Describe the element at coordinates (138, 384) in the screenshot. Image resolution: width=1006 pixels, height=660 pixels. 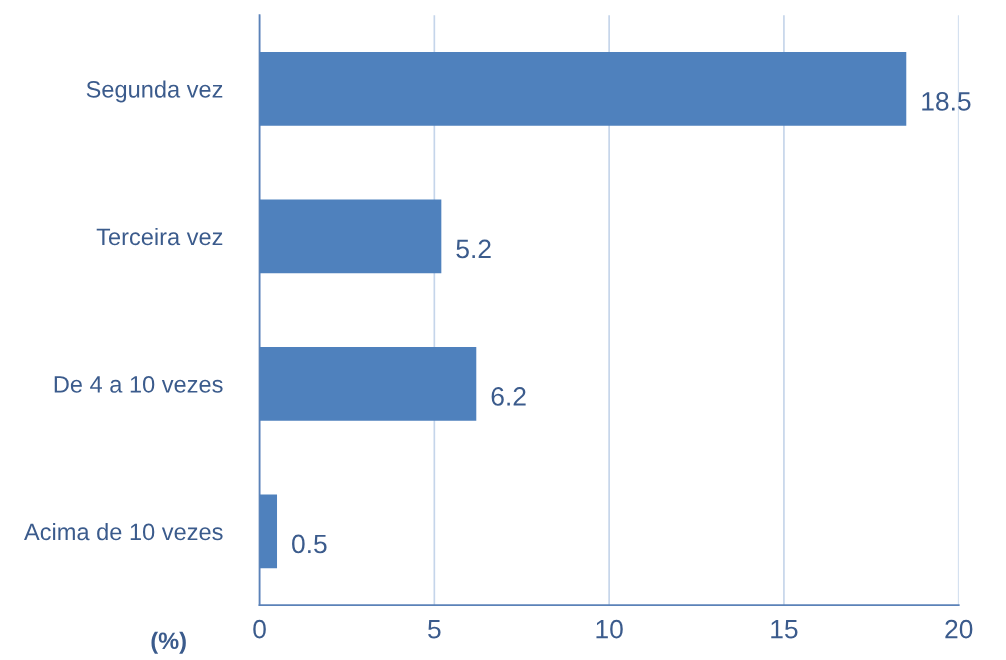
I see `y-tick-label: De 4 a 10 vezes` at that location.